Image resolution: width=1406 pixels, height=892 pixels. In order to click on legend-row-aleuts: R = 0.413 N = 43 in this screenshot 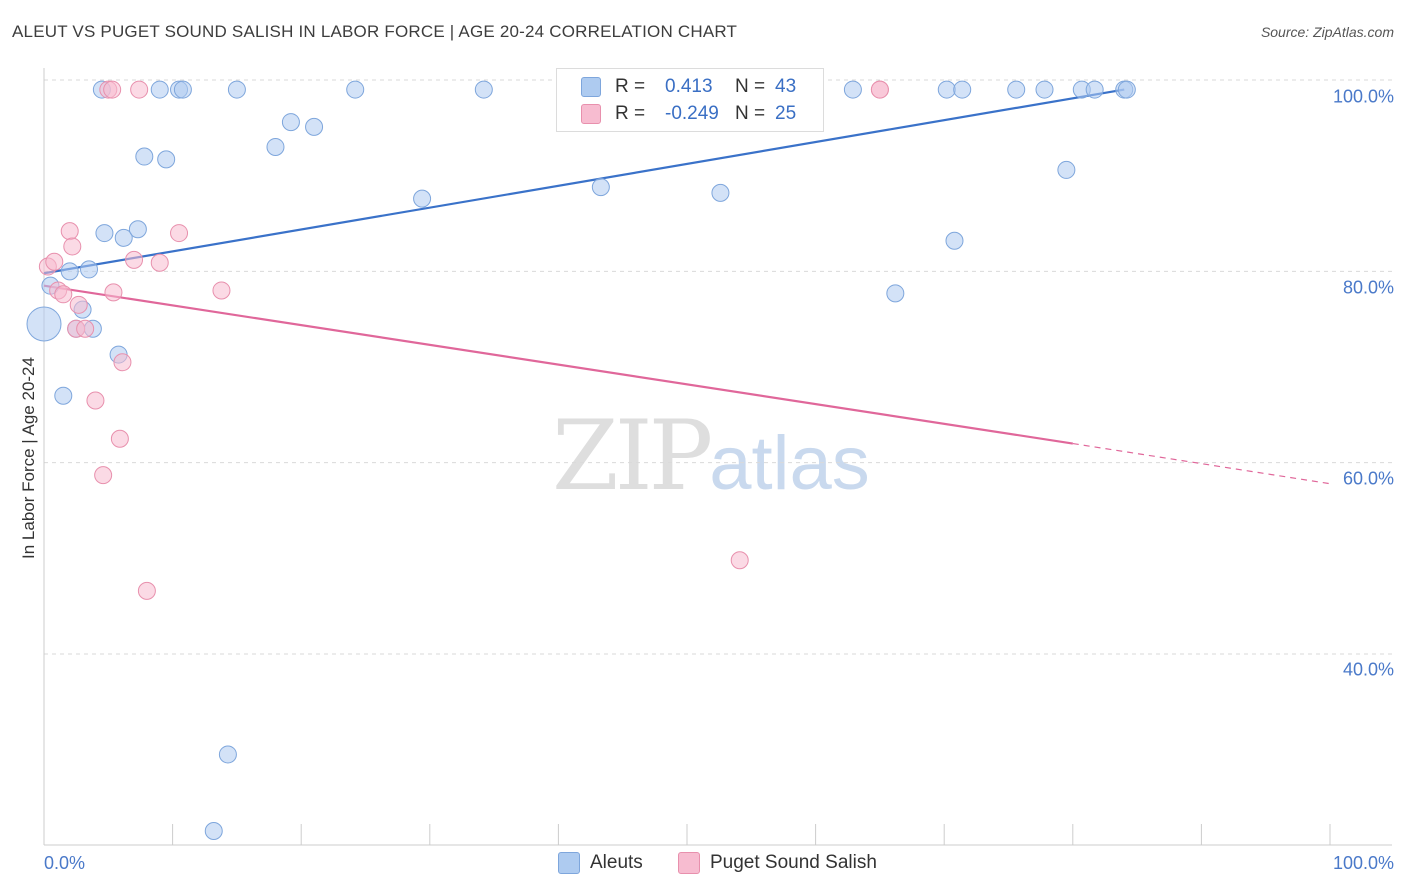, I will do `click(688, 87)`.